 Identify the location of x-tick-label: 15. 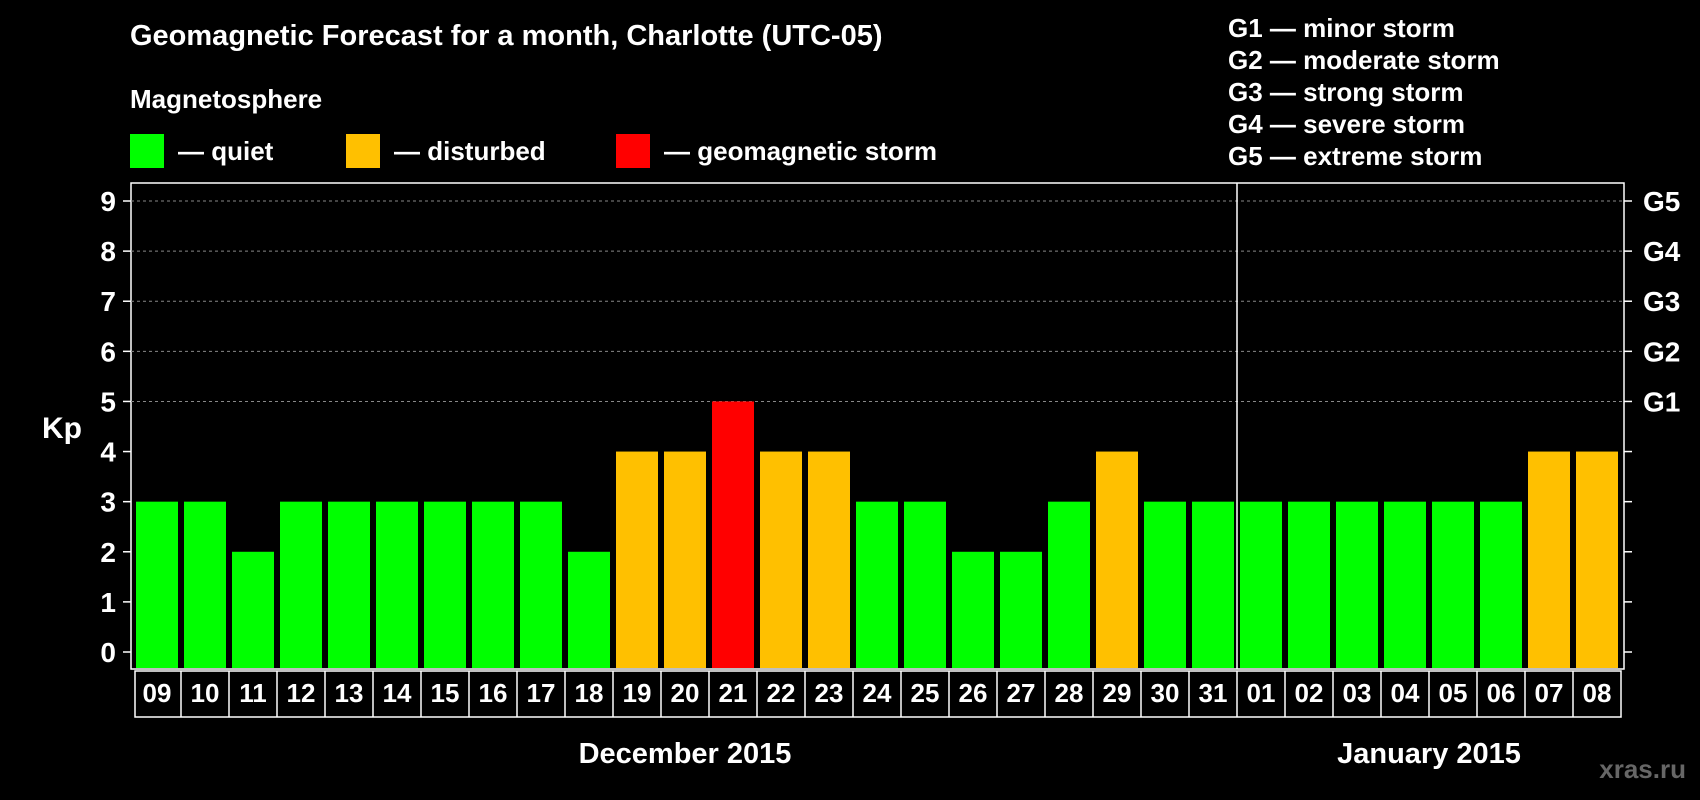
(445, 693).